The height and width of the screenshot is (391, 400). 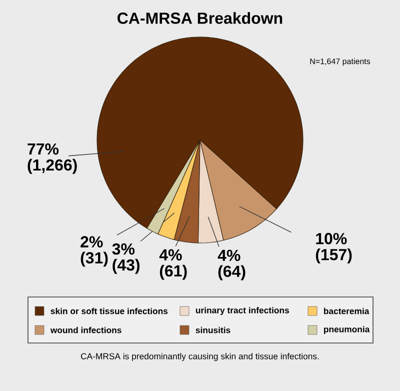 What do you see at coordinates (347, 330) in the screenshot?
I see `legend-label: pneumonia` at bounding box center [347, 330].